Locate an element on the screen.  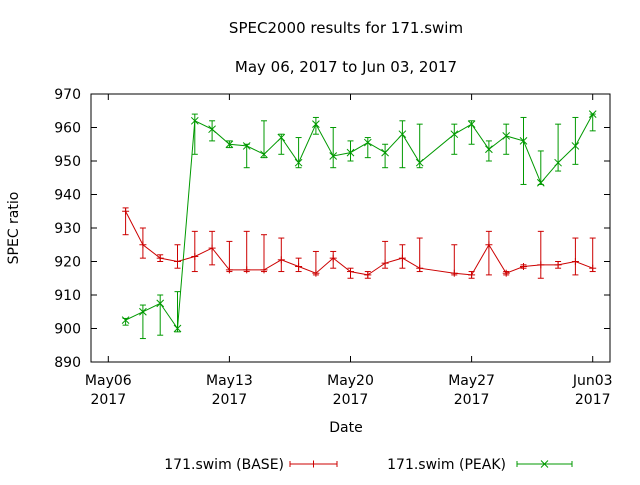
x-axis-label: Date is located at coordinates (345, 428).